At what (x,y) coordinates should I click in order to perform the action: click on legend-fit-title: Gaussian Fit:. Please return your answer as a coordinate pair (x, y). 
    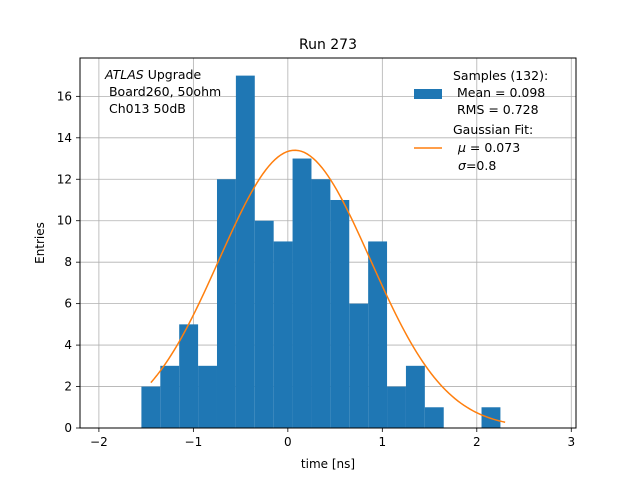
    Looking at the image, I should click on (493, 129).